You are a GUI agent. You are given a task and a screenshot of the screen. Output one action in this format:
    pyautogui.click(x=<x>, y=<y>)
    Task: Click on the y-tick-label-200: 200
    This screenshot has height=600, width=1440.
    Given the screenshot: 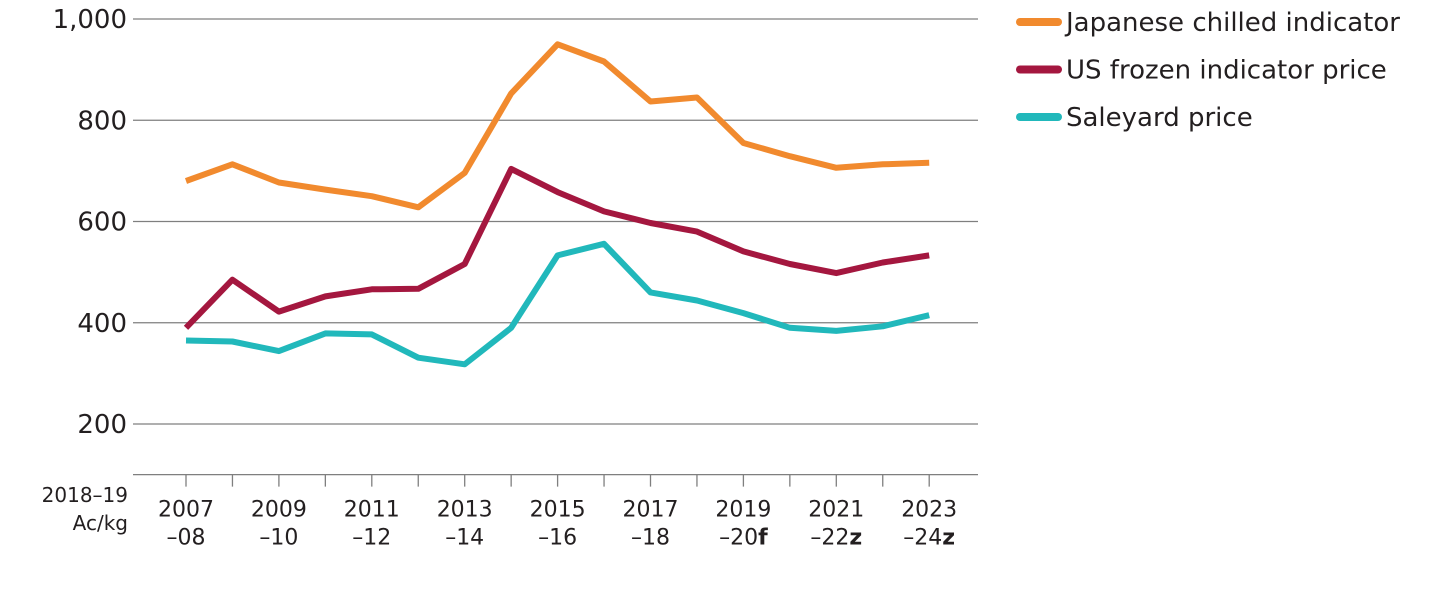 What is the action you would take?
    pyautogui.click(x=102, y=425)
    